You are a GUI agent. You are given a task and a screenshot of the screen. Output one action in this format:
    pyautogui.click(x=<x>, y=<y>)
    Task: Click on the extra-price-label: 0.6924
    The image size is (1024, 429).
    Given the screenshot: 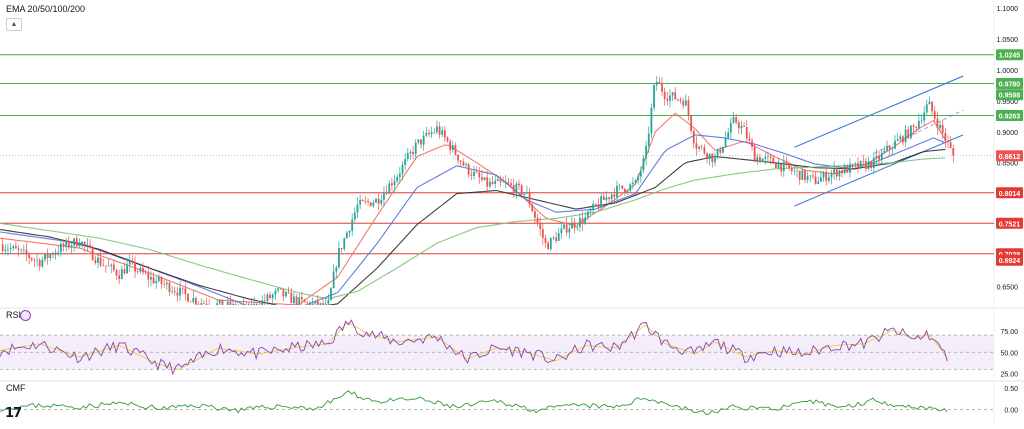 What is the action you would take?
    pyautogui.click(x=1010, y=261)
    